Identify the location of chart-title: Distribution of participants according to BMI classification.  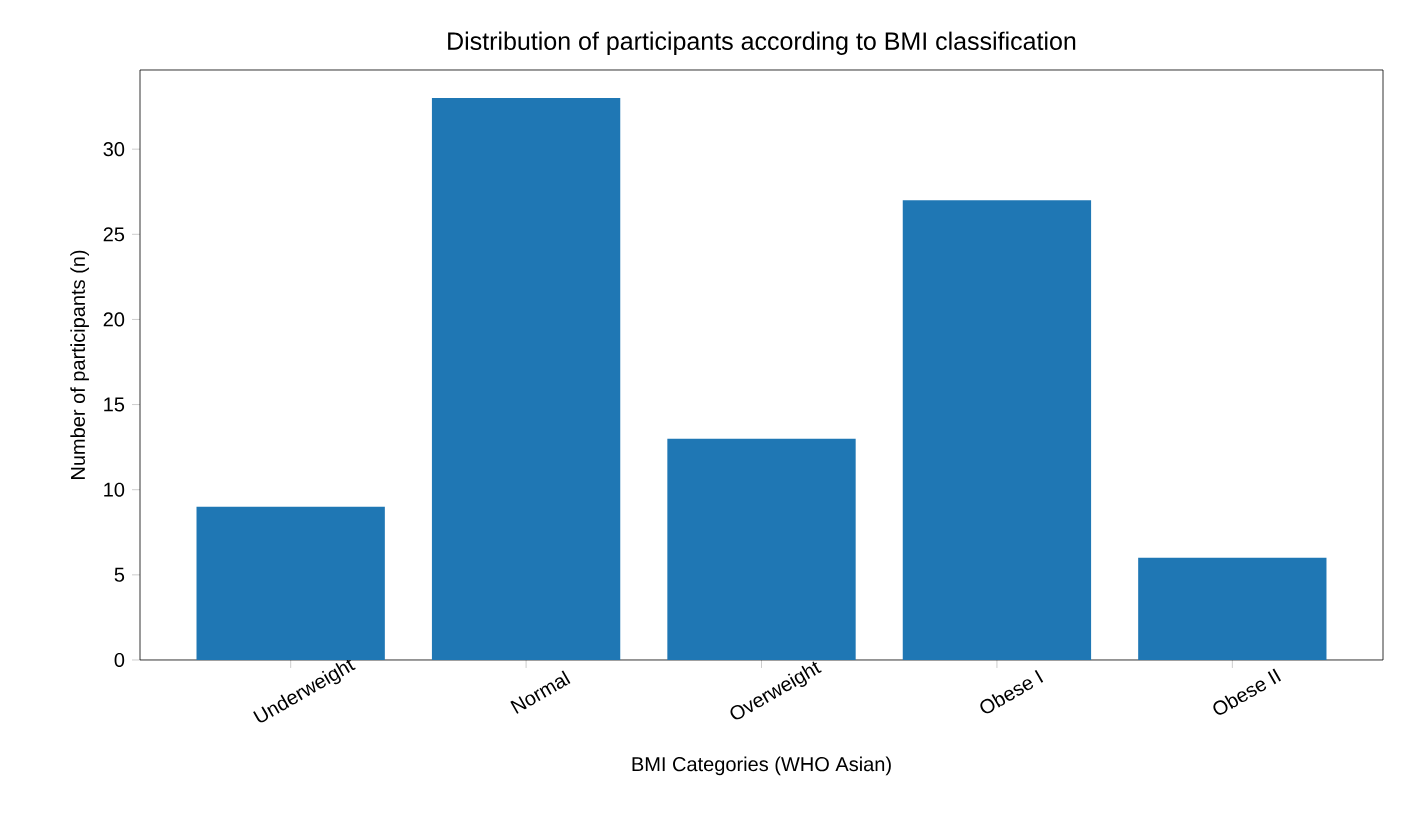
(762, 43).